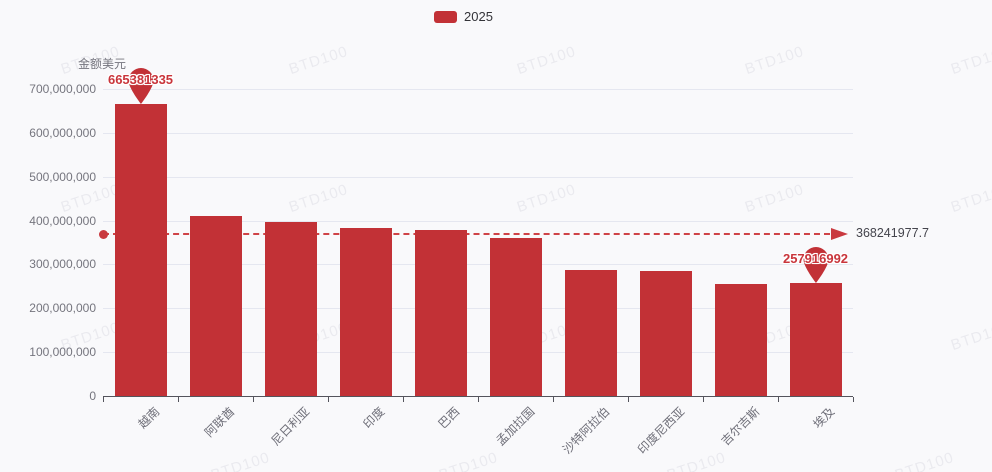  What do you see at coordinates (62, 308) in the screenshot?
I see `y-tick-label: 200,000,000` at bounding box center [62, 308].